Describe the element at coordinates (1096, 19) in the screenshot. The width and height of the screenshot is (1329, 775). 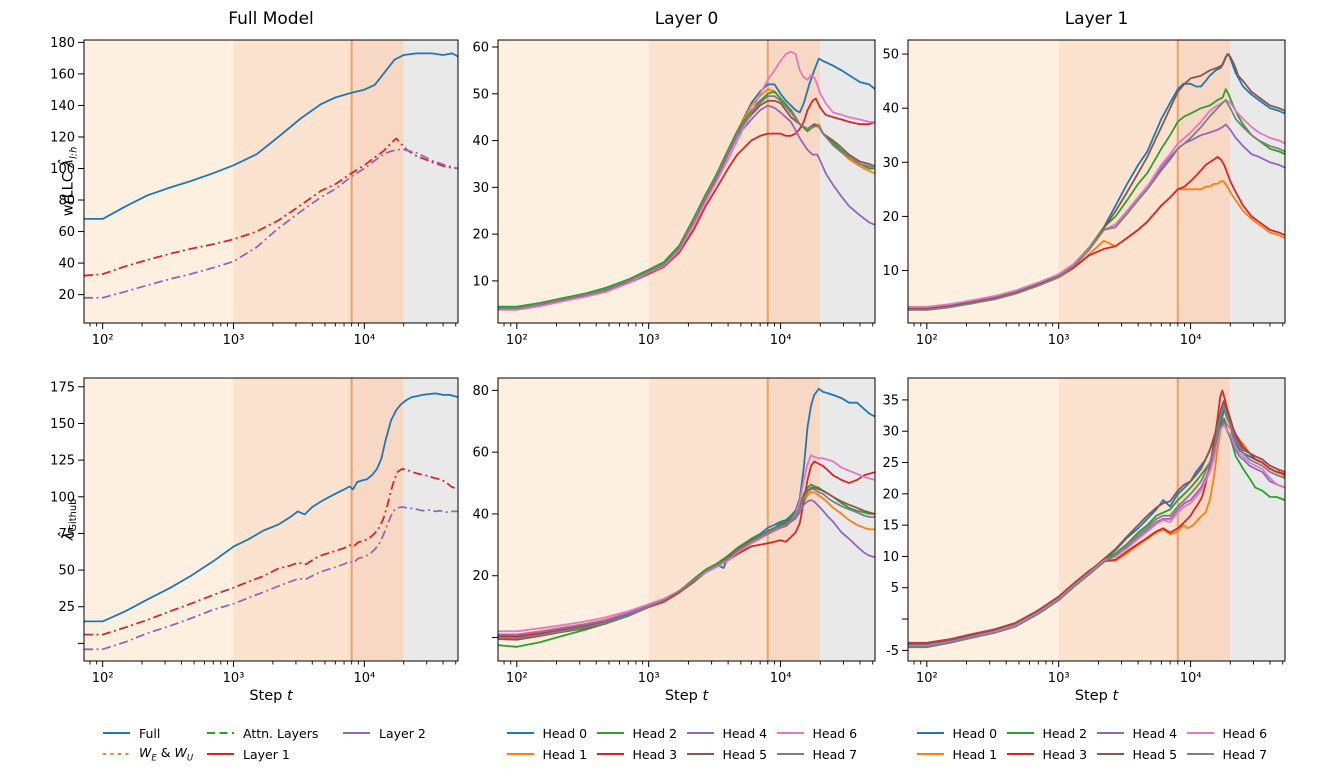
I see `plot-title-layer1-wrllc: Layer 1` at that location.